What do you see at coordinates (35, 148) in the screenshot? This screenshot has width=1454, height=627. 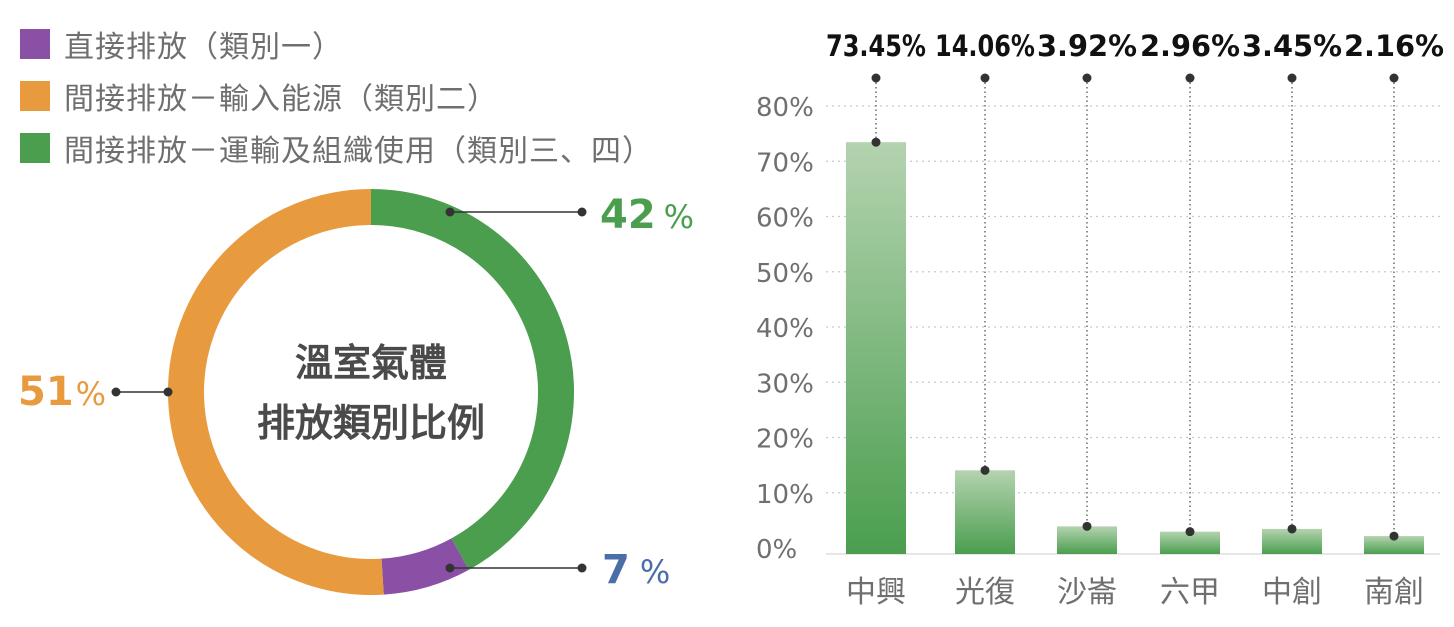 I see `legend-swatch-transport` at bounding box center [35, 148].